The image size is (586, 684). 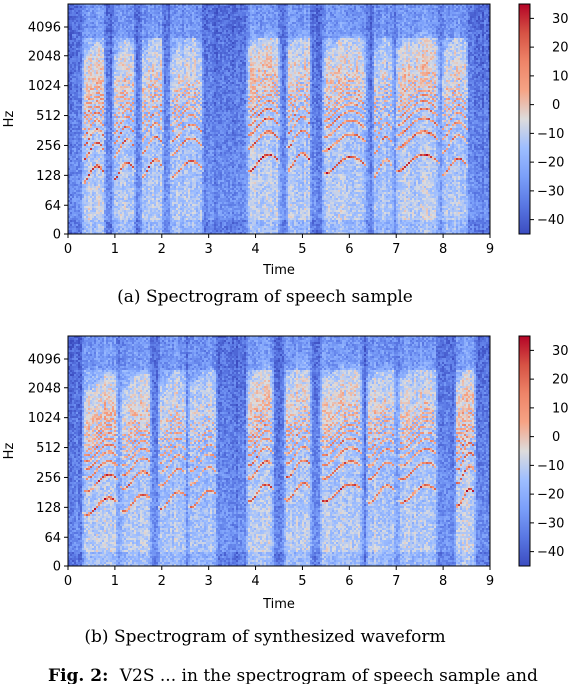 What do you see at coordinates (524, 451) in the screenshot?
I see `colorbar-b` at bounding box center [524, 451].